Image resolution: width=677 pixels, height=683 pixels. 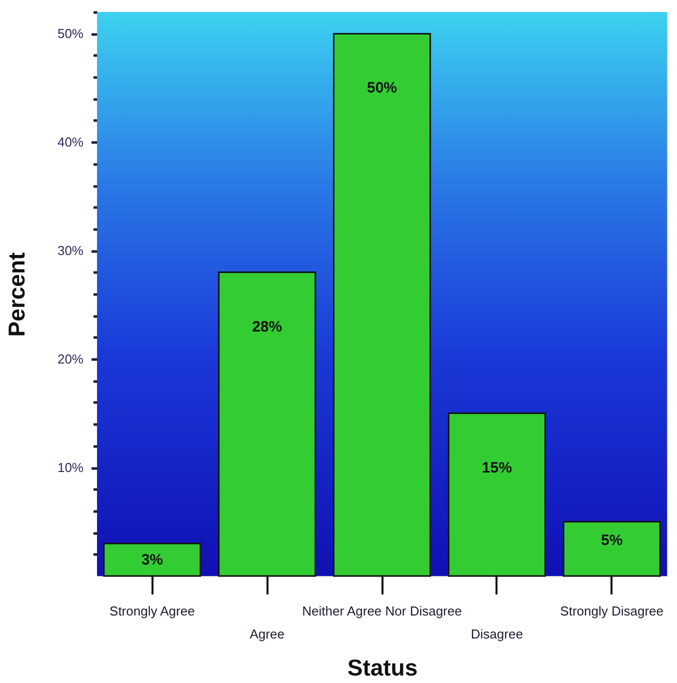 I want to click on y-tick-label: 50%, so click(x=70, y=34).